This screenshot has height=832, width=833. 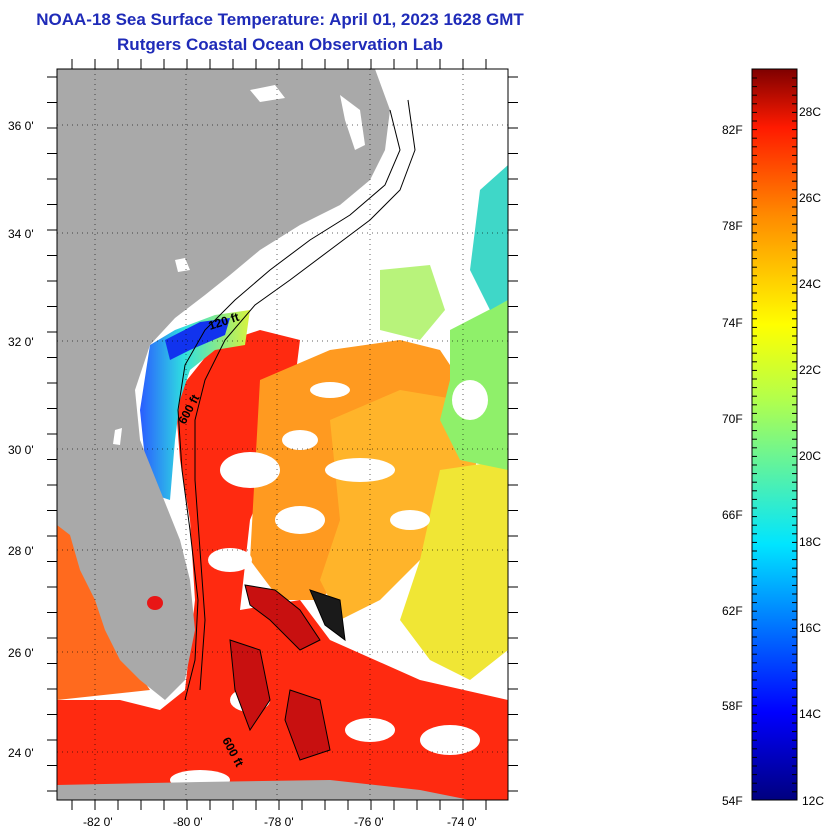 I want to click on lon-label: -78 0', so click(x=279, y=822).